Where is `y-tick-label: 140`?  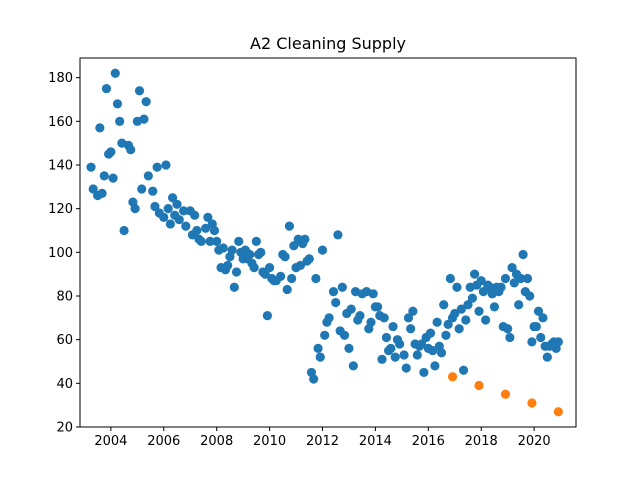 y-tick-label: 140 is located at coordinates (60, 165).